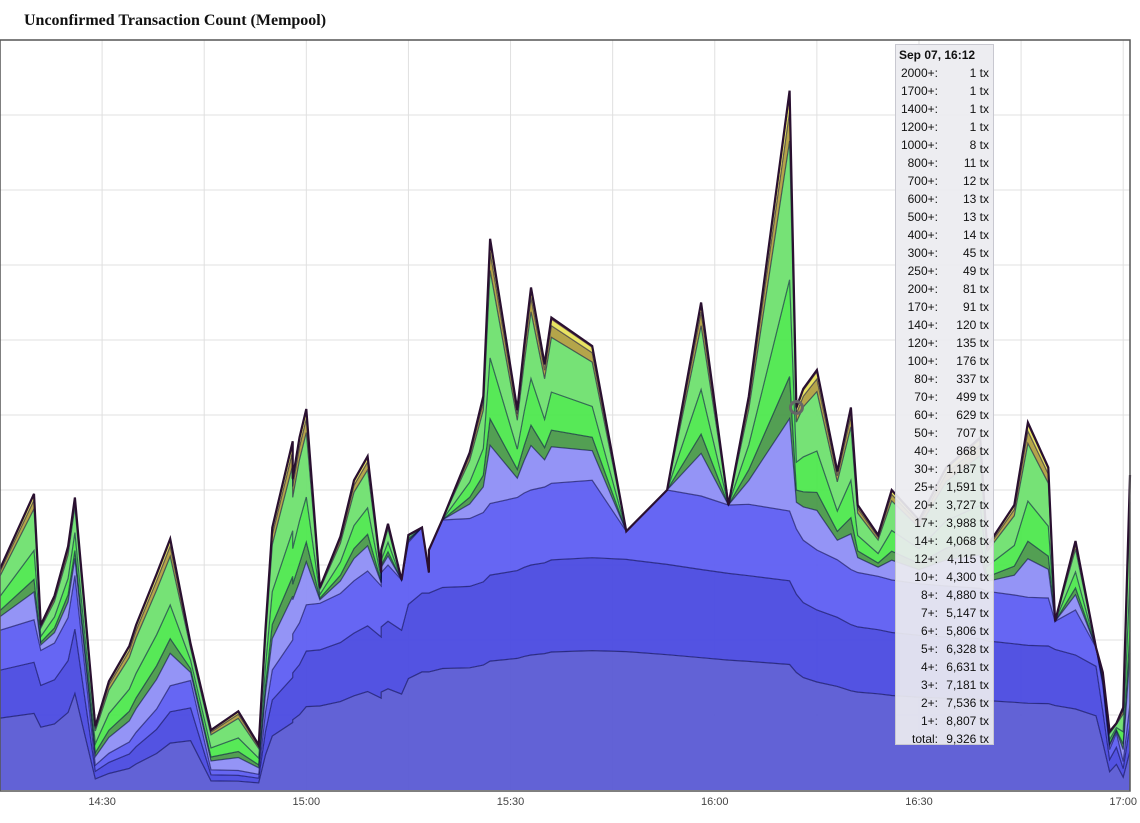 The height and width of the screenshot is (823, 1140). I want to click on tooltip-row: 4+: 6,631 tx, so click(944, 667).